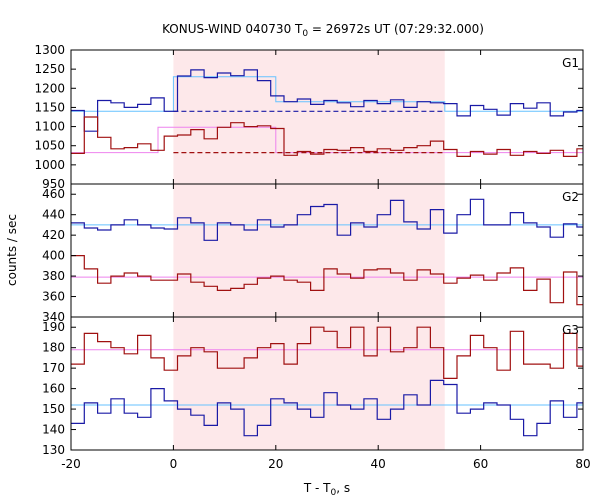 The width and height of the screenshot is (600, 500). Describe the element at coordinates (53, 389) in the screenshot. I see `y-tick-label: 160` at that location.